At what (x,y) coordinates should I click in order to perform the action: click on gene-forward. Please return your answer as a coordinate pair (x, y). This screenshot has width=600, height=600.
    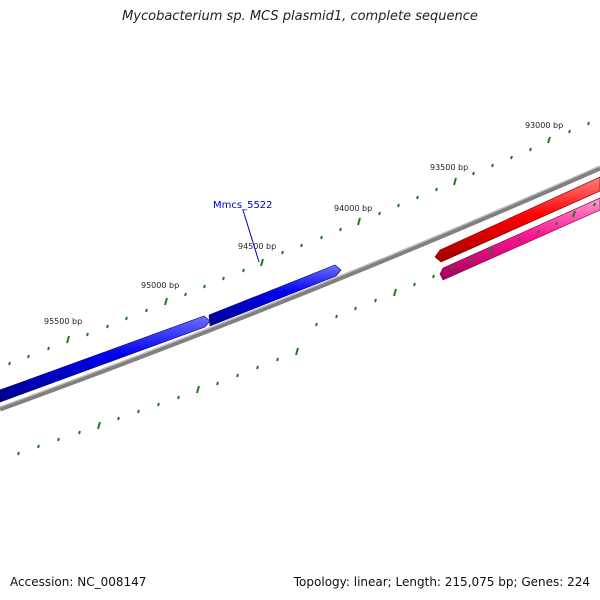
    Looking at the image, I should click on (105, 359).